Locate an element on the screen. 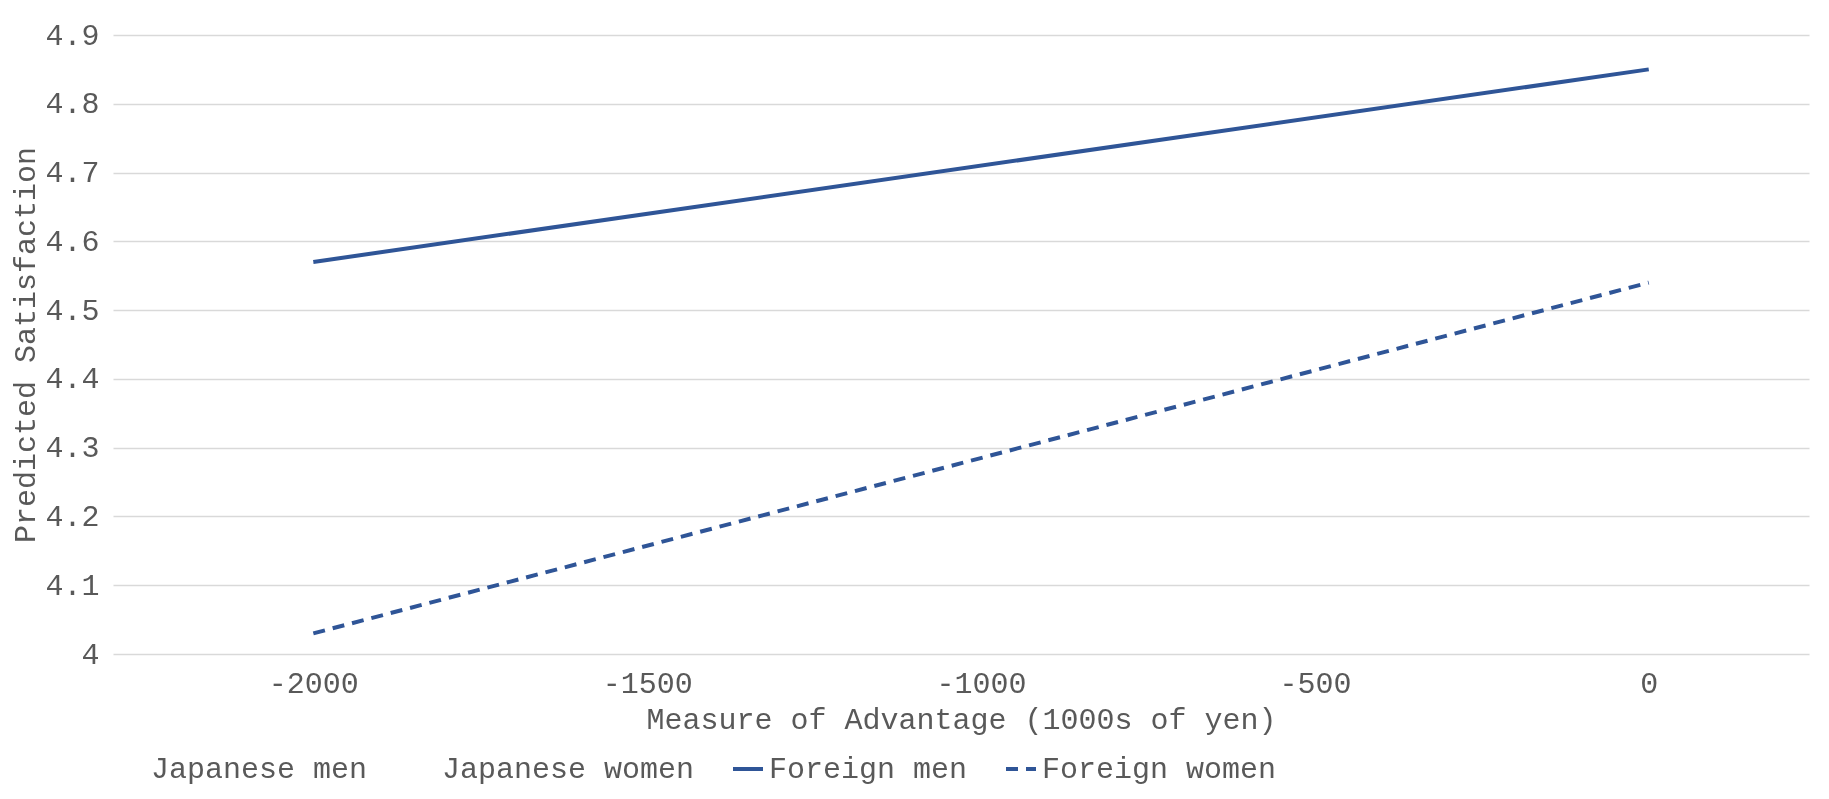 The width and height of the screenshot is (1829, 799). x-axis-title: Measure of Advantage (1000s of yen) is located at coordinates (961, 720).